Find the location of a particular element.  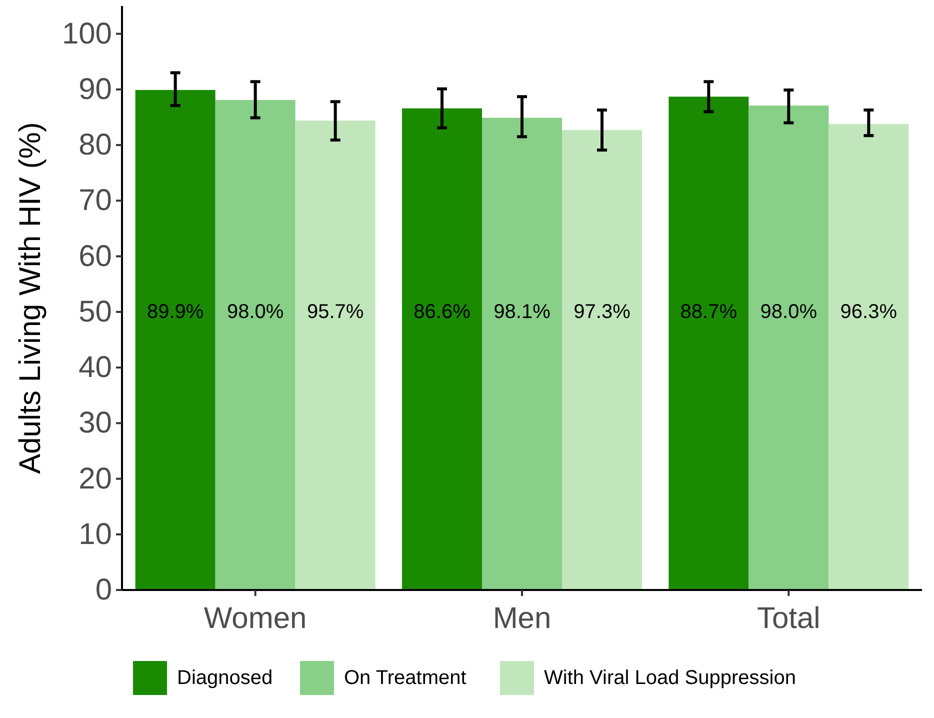

y-tick-label: 30 is located at coordinates (95, 423).